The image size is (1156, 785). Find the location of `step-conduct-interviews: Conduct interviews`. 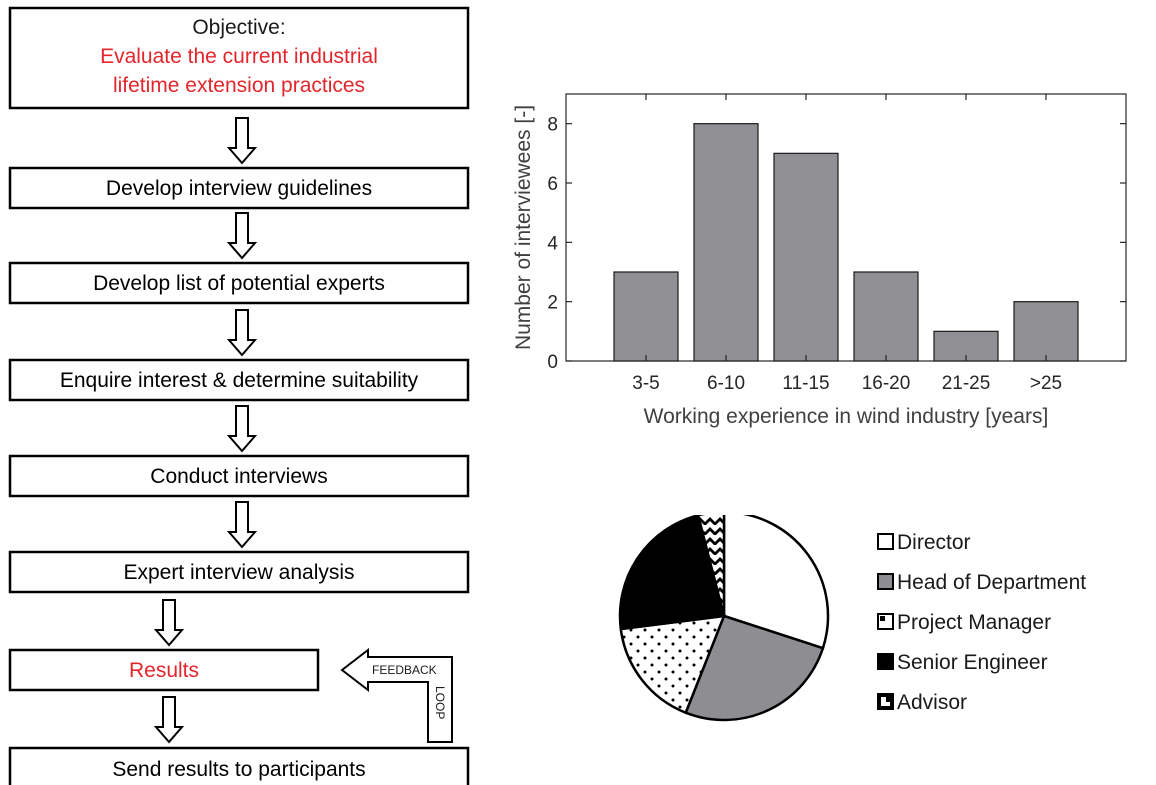

step-conduct-interviews: Conduct interviews is located at coordinates (239, 476).